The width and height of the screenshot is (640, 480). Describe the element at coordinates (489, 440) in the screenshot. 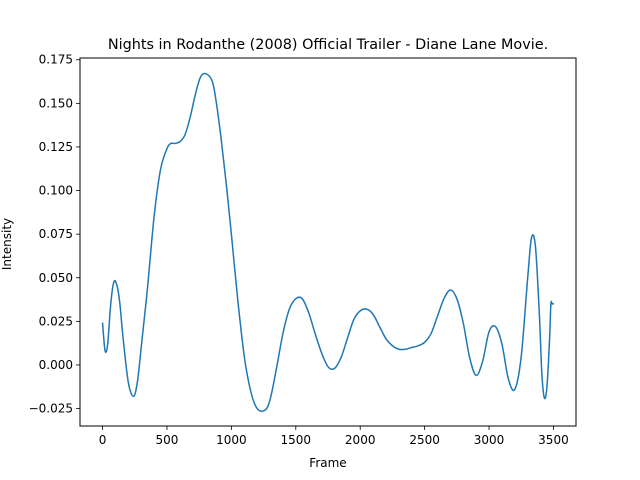

I see `x-tick-label: 3000` at that location.